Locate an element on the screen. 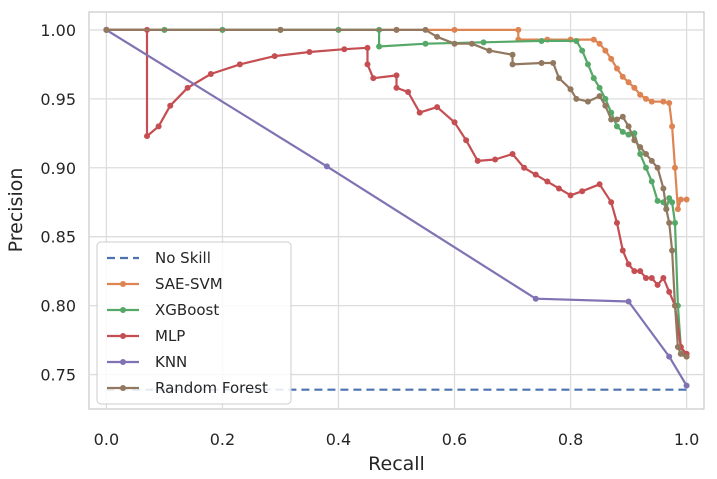  y-tick-label: 0.85 is located at coordinates (58, 237).